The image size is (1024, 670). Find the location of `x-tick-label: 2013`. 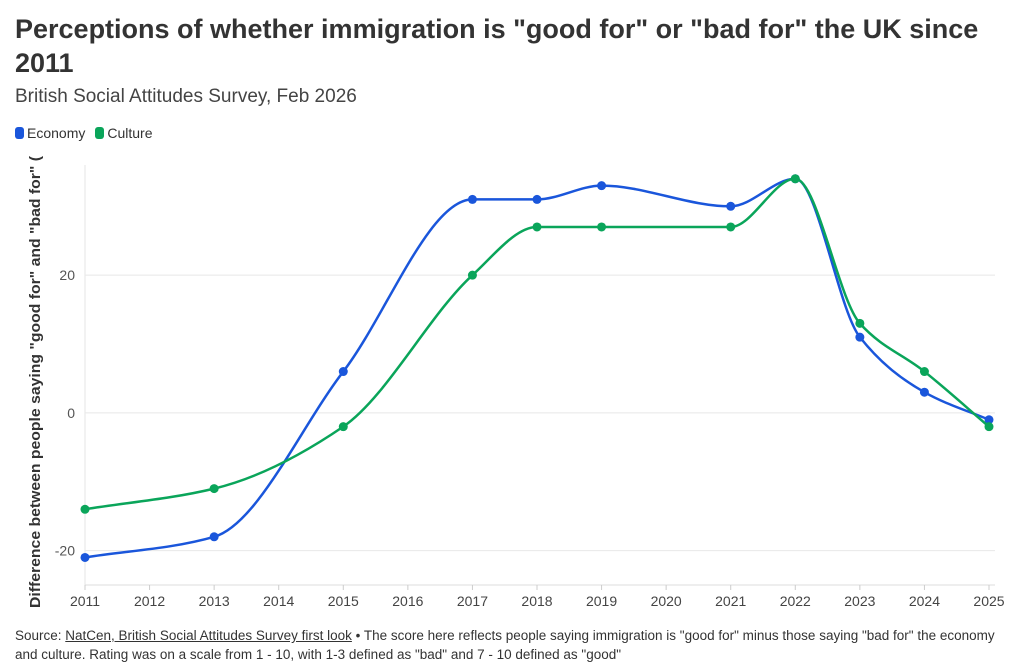

x-tick-label: 2013 is located at coordinates (214, 601).